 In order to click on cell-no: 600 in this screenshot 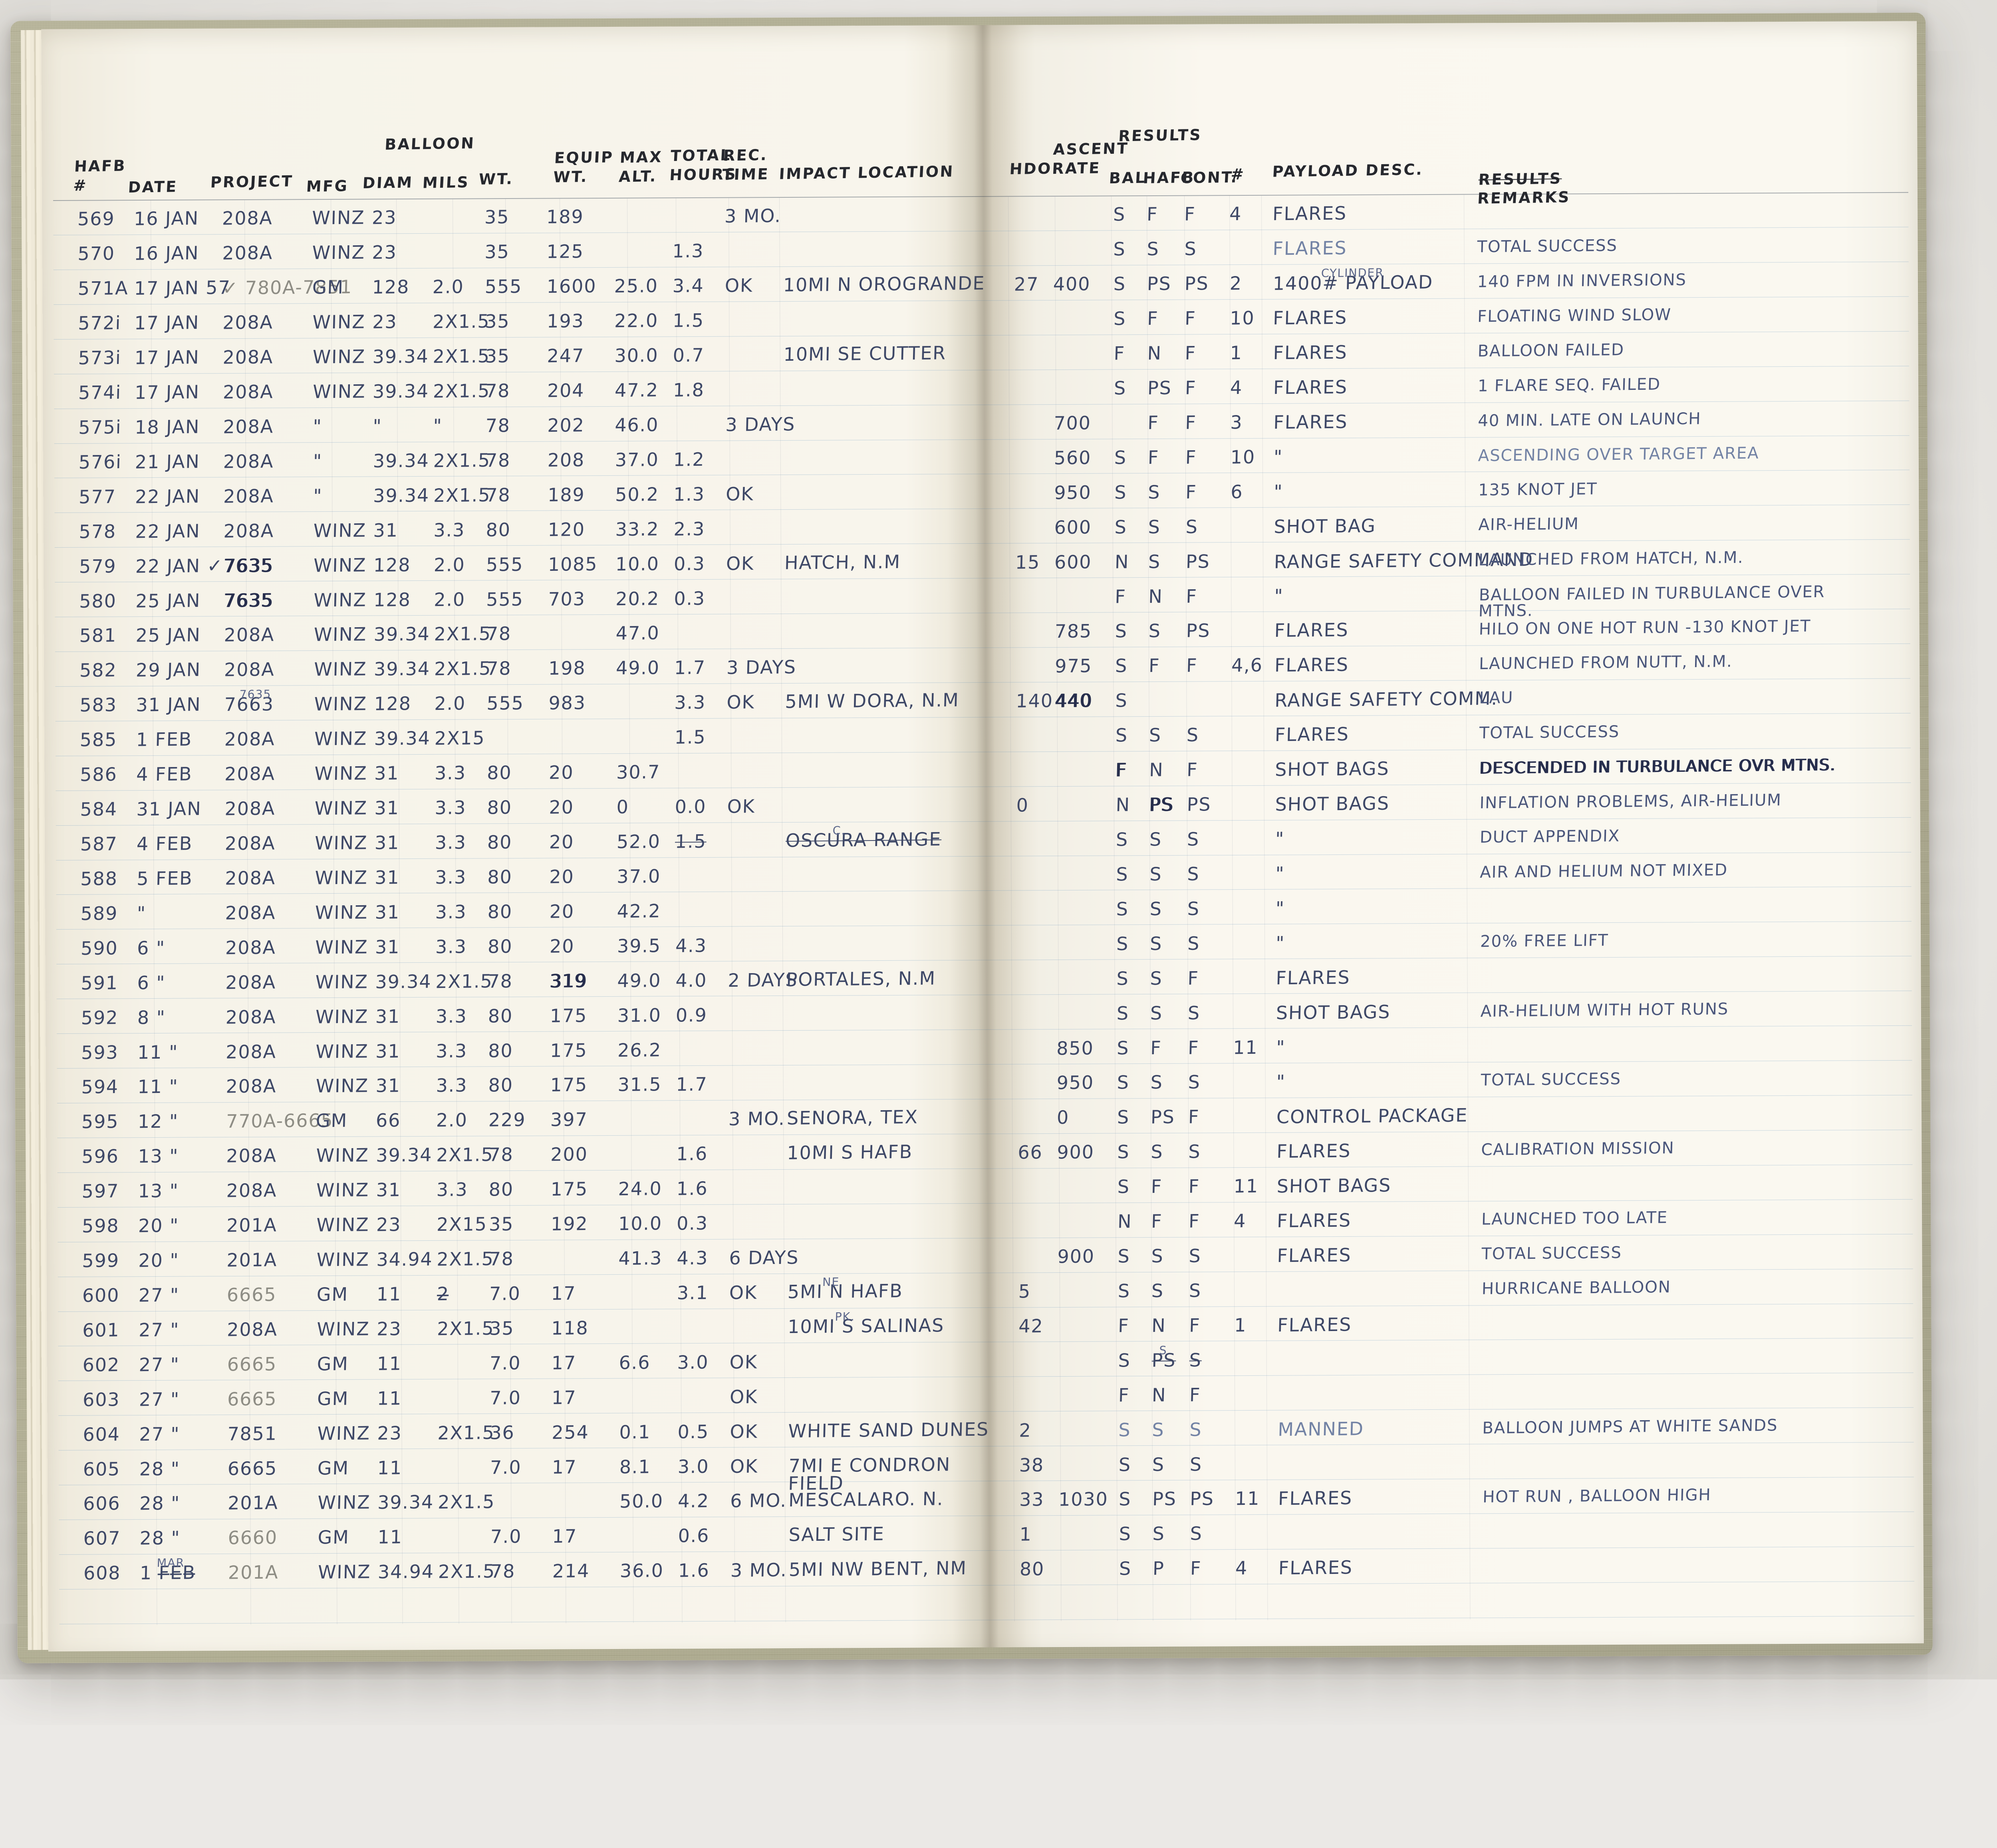, I will do `click(101, 1295)`.